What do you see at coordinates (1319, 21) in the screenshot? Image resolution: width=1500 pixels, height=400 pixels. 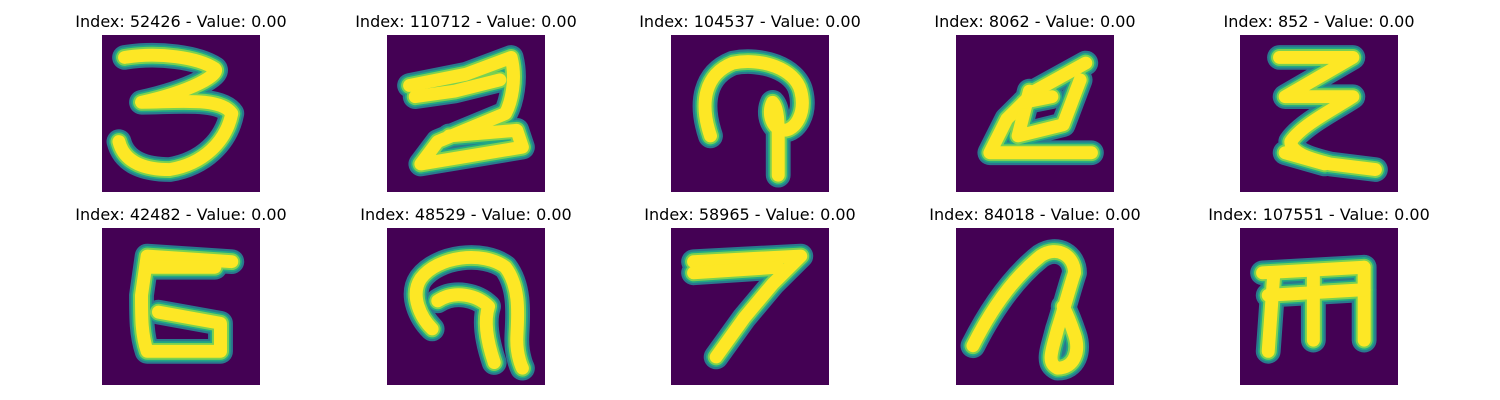 I see `panel-title: Index: 852 - Value: 0.00` at bounding box center [1319, 21].